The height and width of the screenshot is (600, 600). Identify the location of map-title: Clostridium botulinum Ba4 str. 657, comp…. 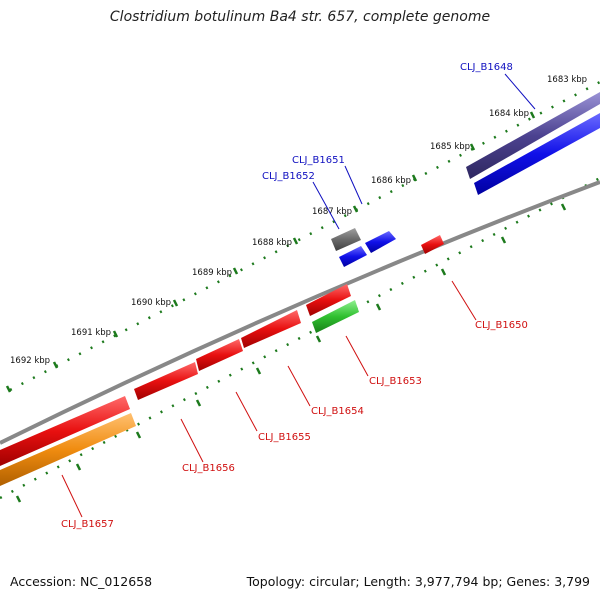
(300, 17).